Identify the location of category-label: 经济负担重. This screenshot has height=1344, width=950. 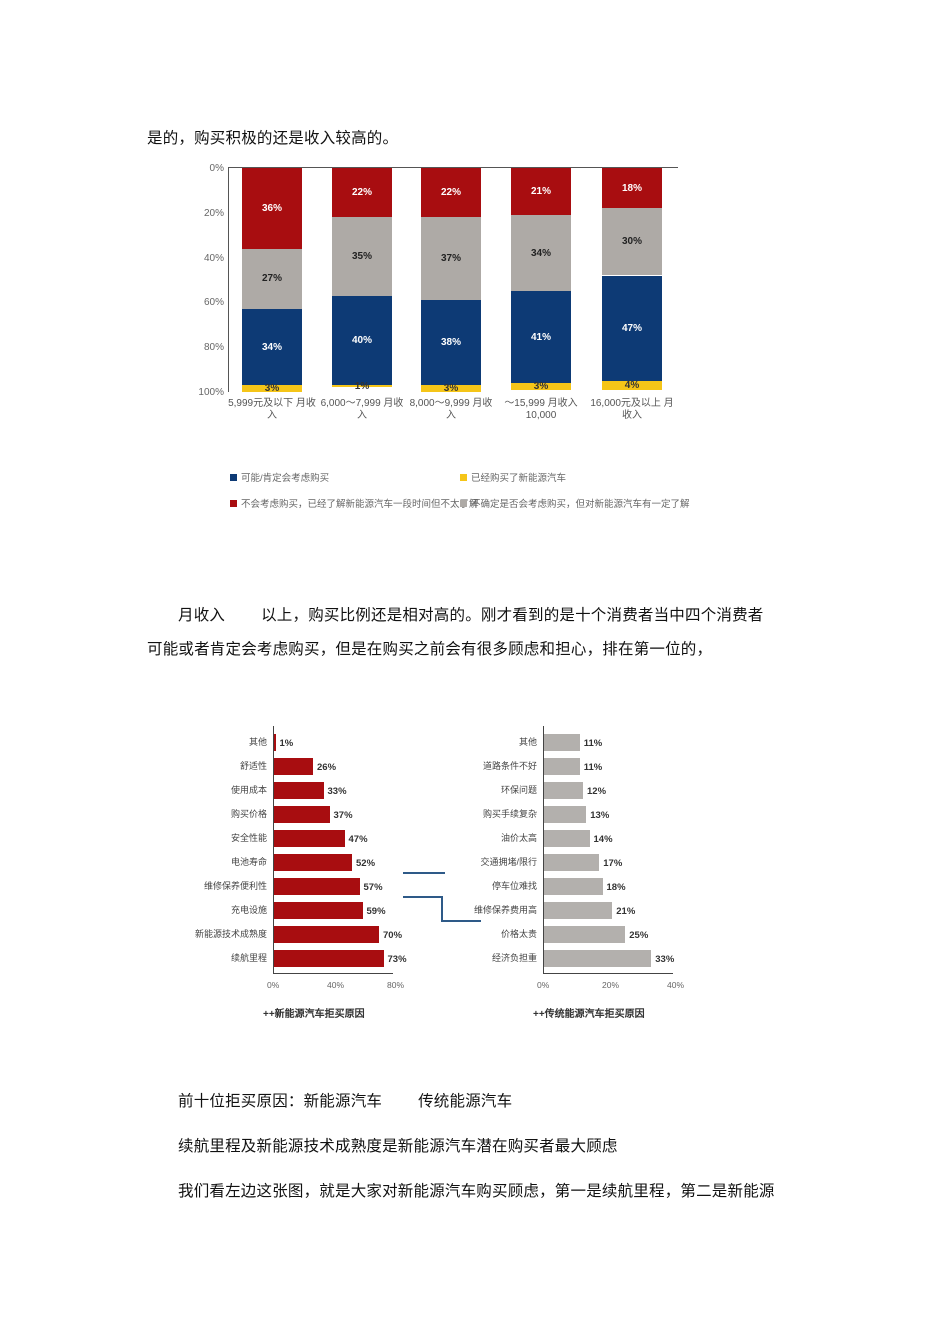
(514, 958).